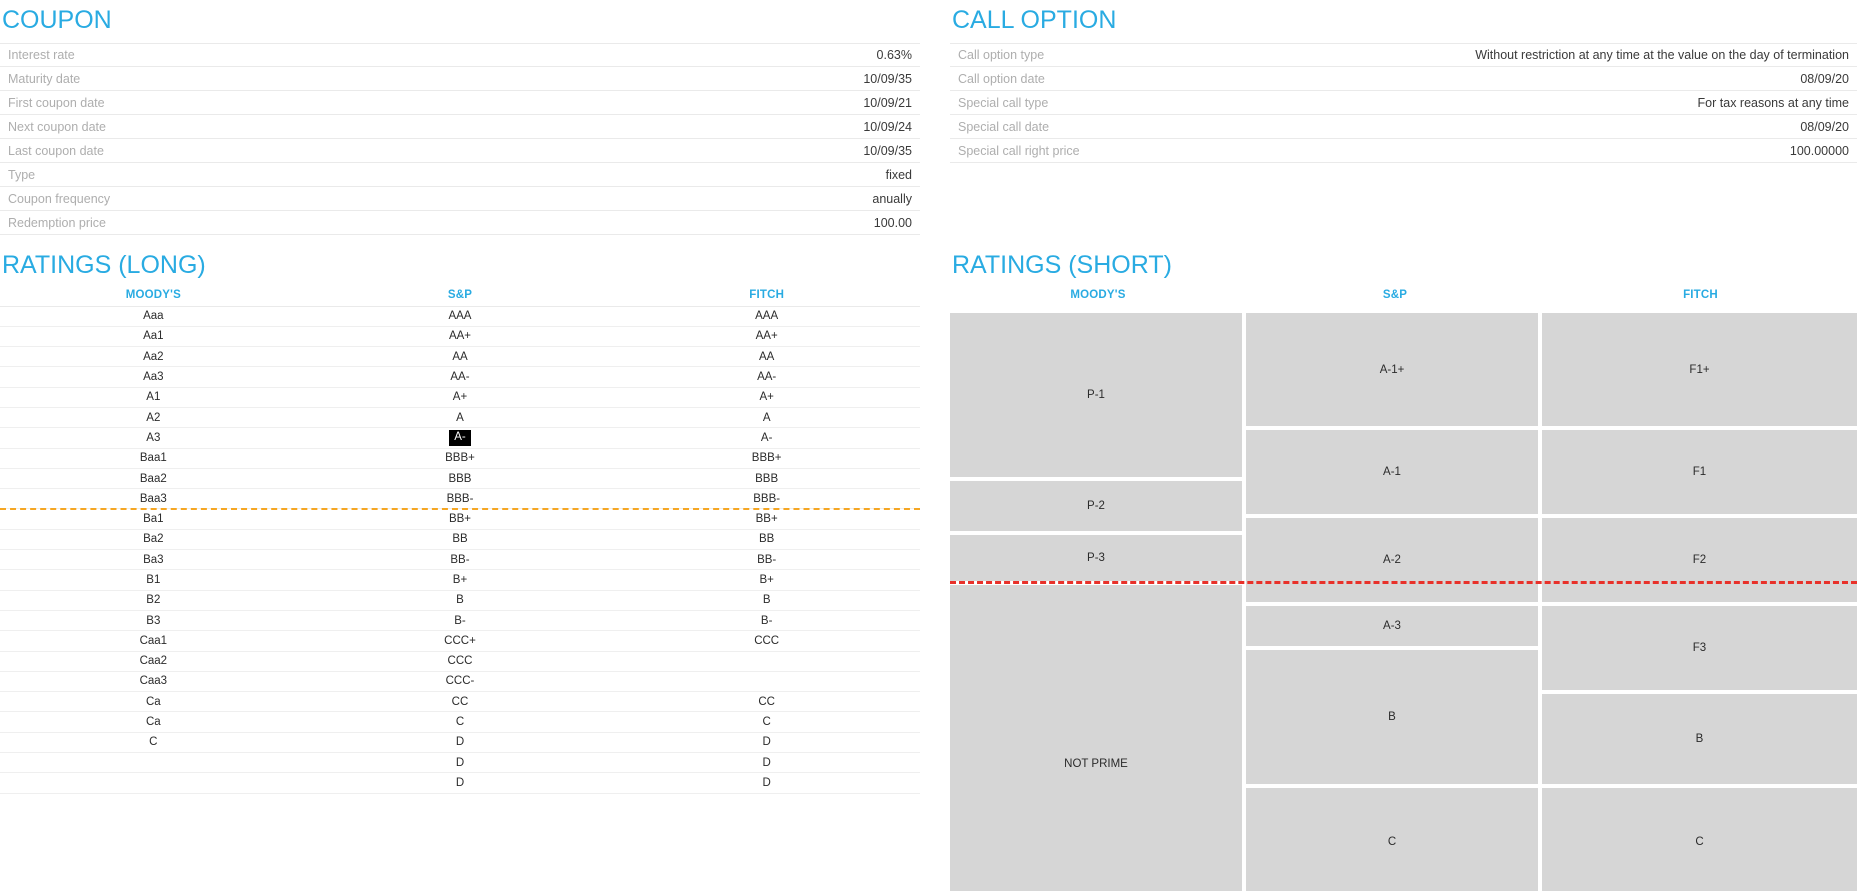 This screenshot has width=1857, height=891. I want to click on ratings-long-cell: Ba2, so click(153, 540).